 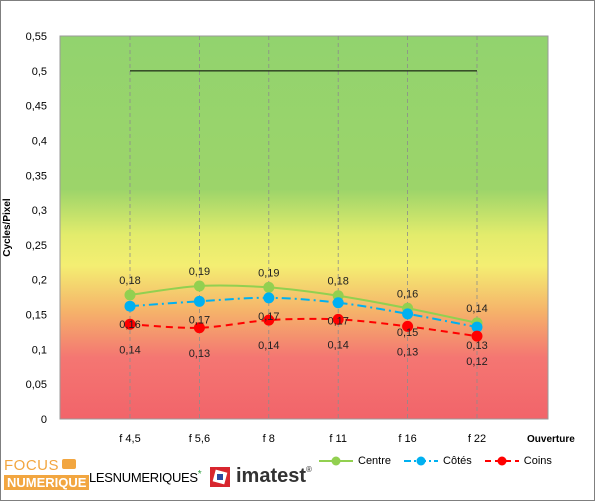 I want to click on legend-item: Coins, so click(x=518, y=461).